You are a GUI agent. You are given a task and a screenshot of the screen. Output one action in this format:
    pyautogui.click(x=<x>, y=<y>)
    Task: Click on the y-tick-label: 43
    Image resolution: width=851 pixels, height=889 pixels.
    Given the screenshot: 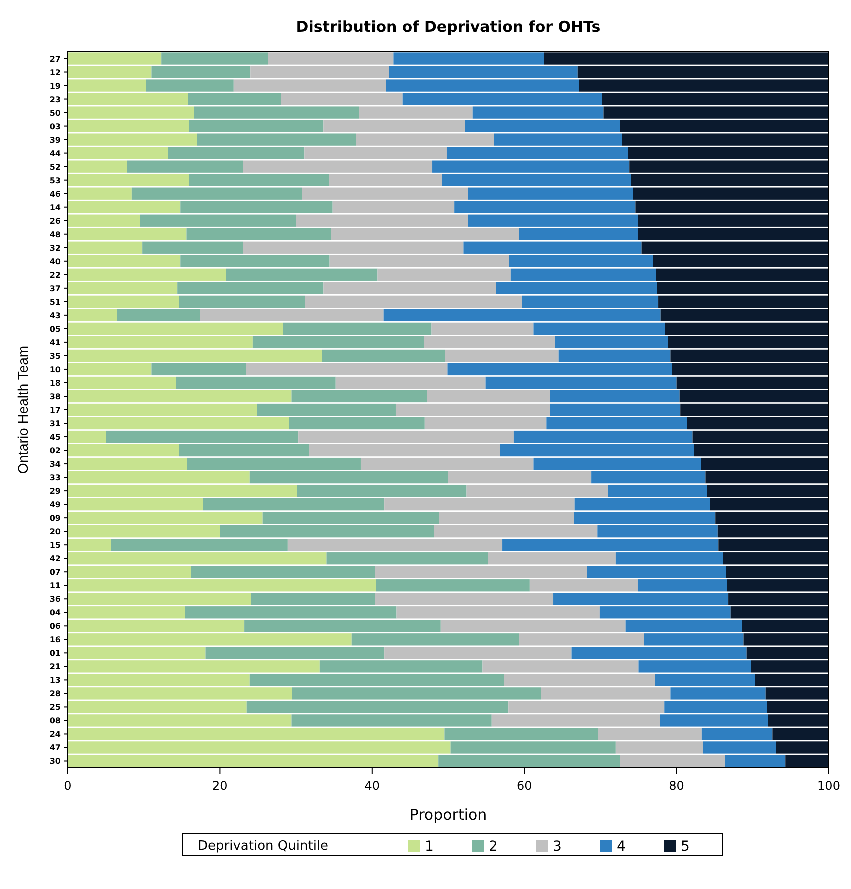 What is the action you would take?
    pyautogui.click(x=55, y=315)
    